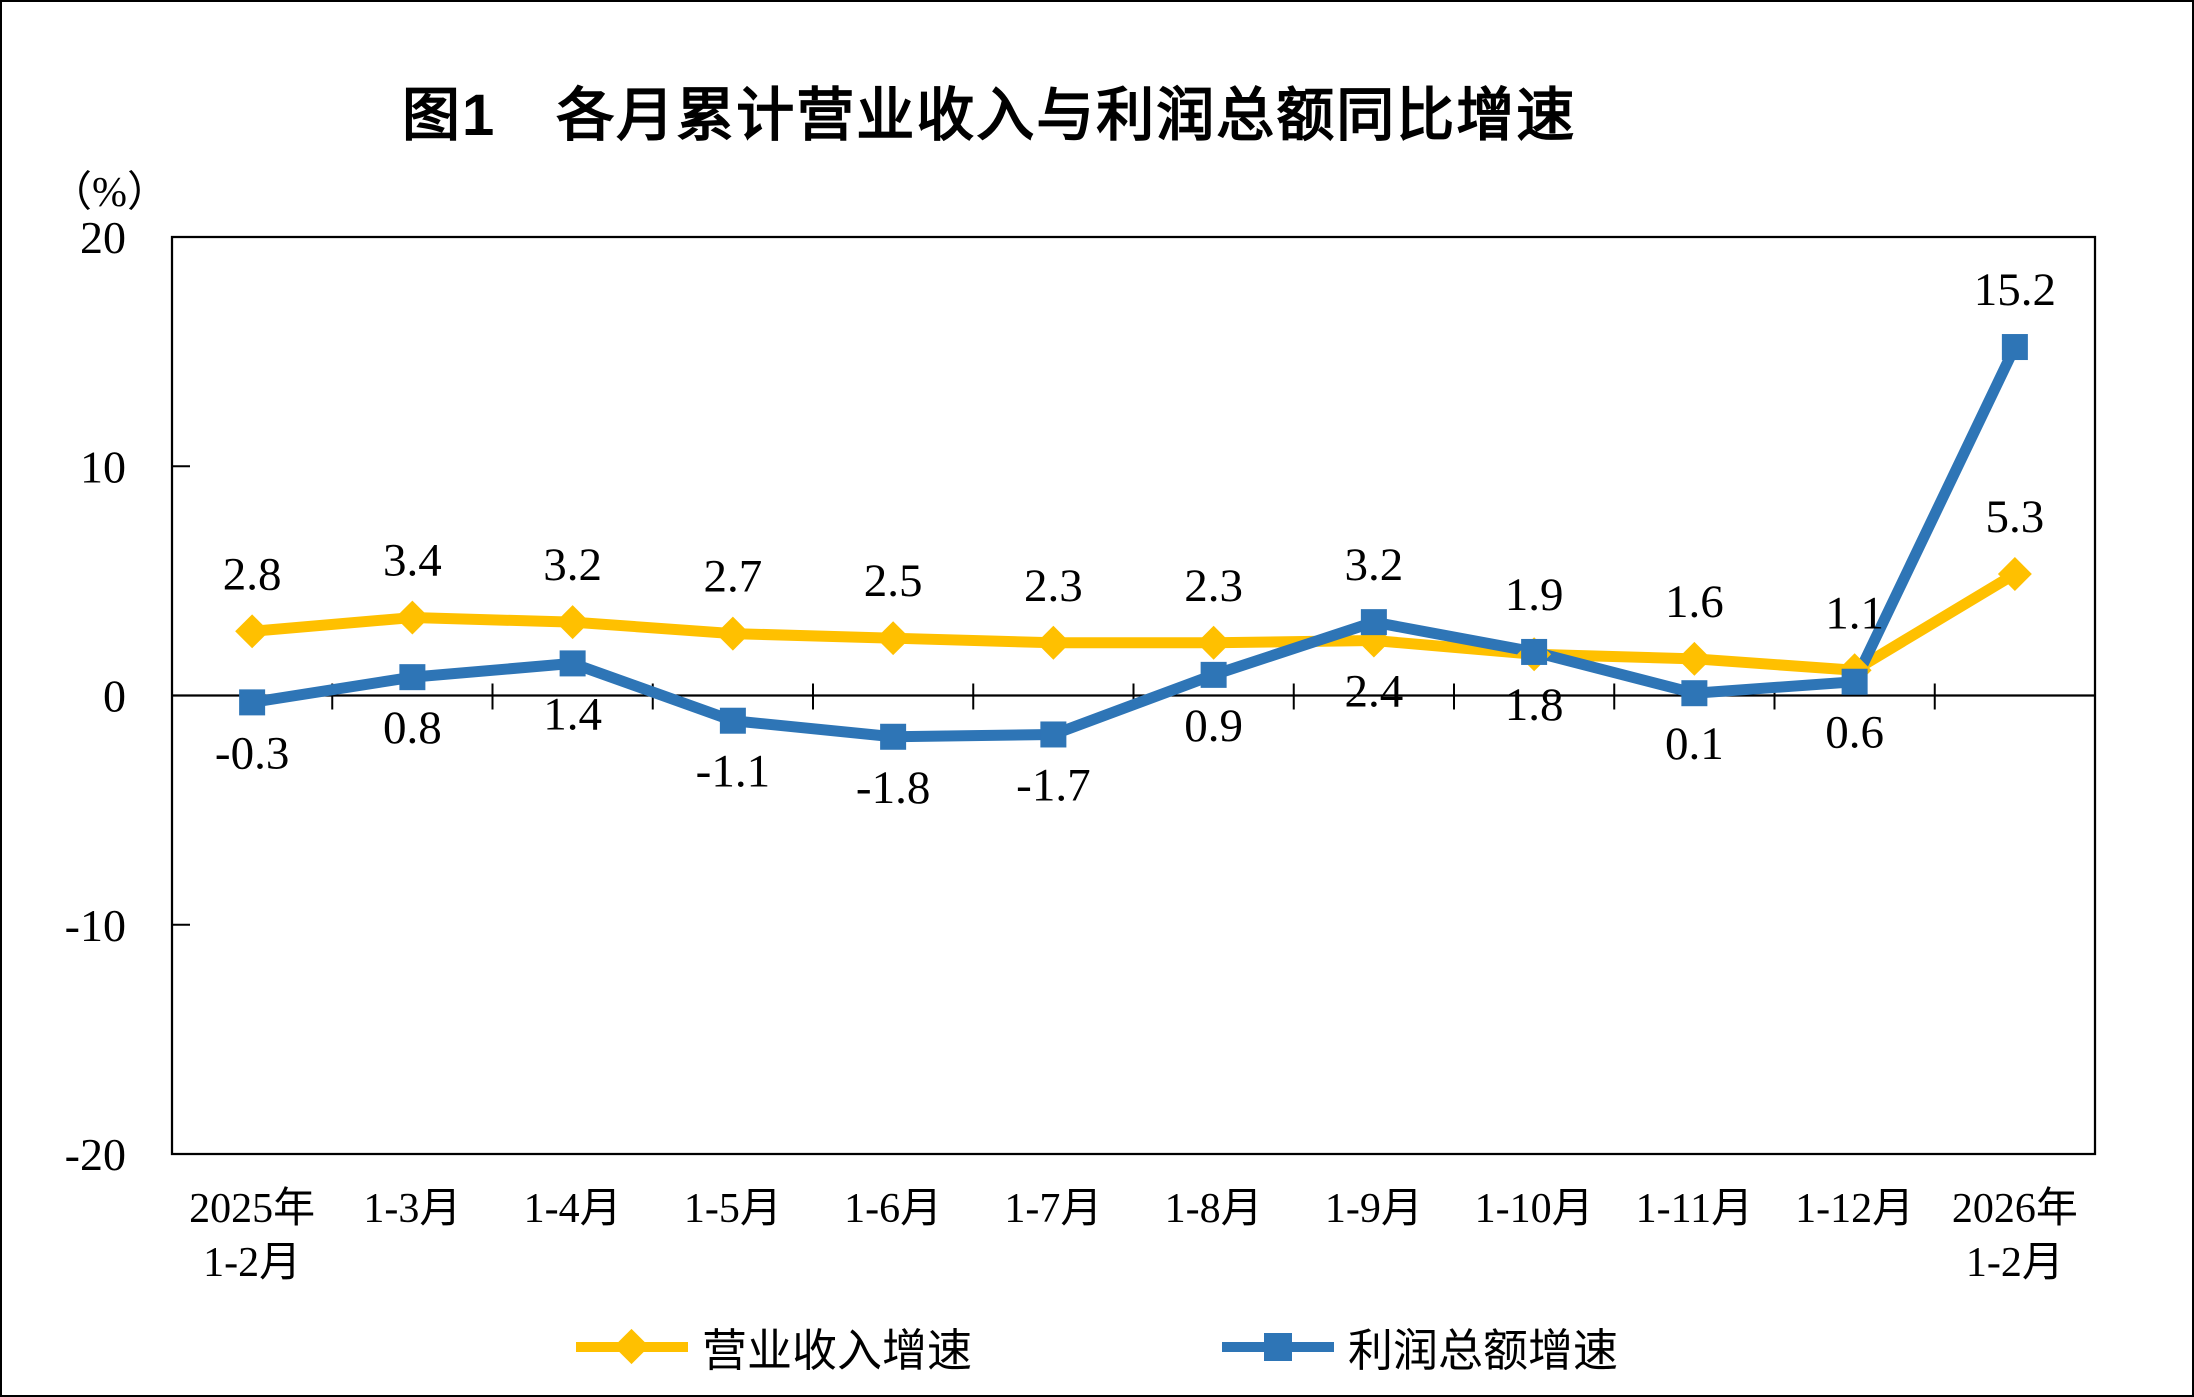 The image size is (2194, 1397). I want to click on x-tick-label: 1-3月, so click(412, 1209).